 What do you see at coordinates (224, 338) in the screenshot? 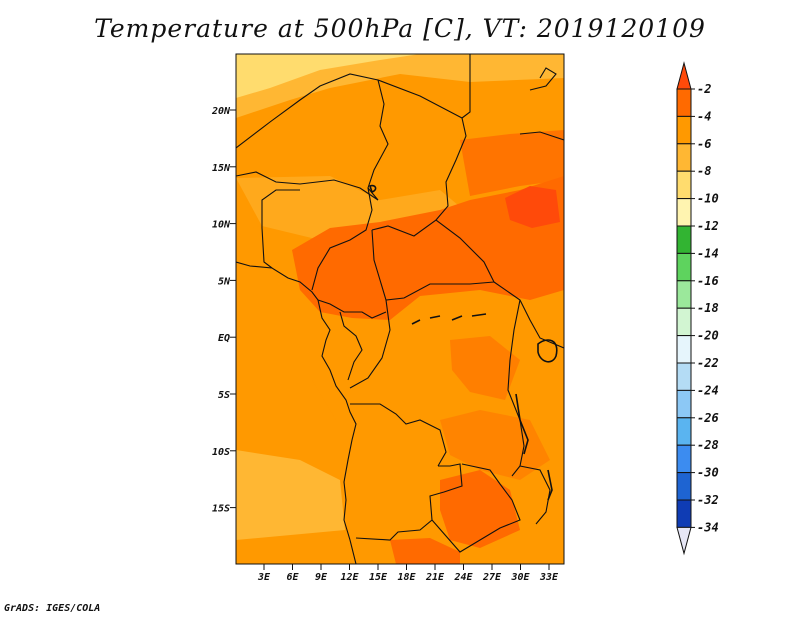
I see `lat-label: EQ` at bounding box center [224, 338].